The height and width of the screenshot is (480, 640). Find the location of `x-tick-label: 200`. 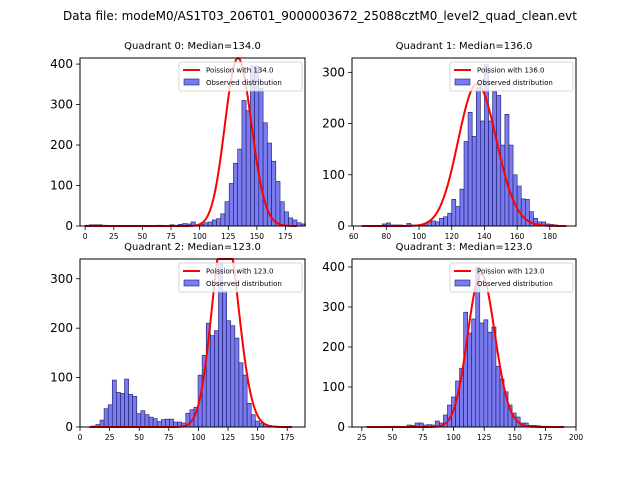

x-tick-label: 200 is located at coordinates (576, 437).